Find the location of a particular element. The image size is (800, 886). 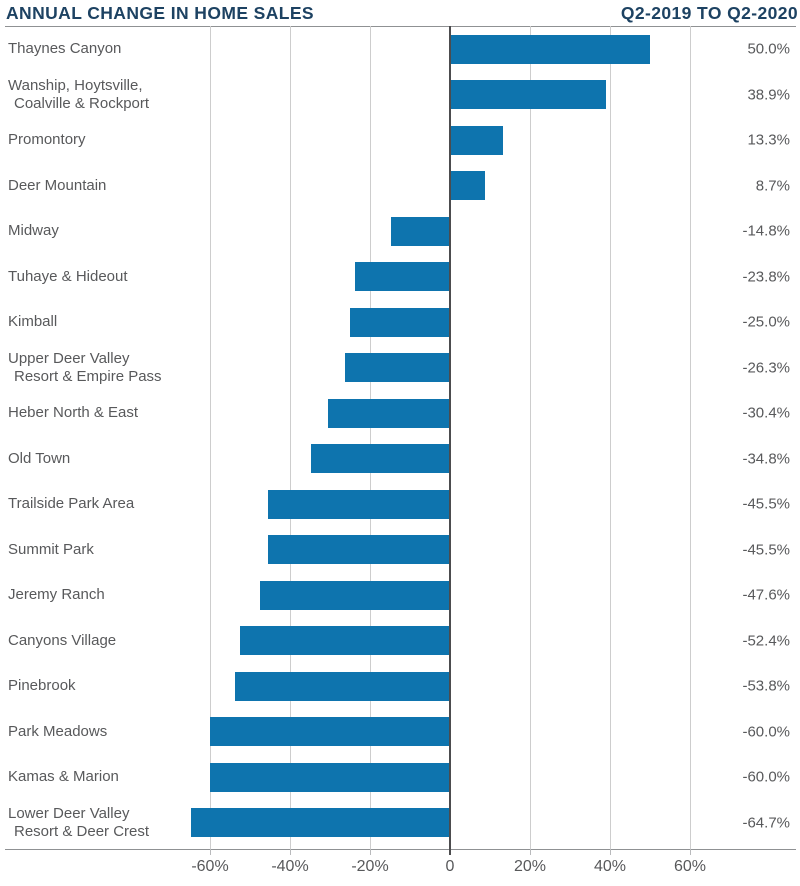

value-label: -23.8% is located at coordinates (766, 277).